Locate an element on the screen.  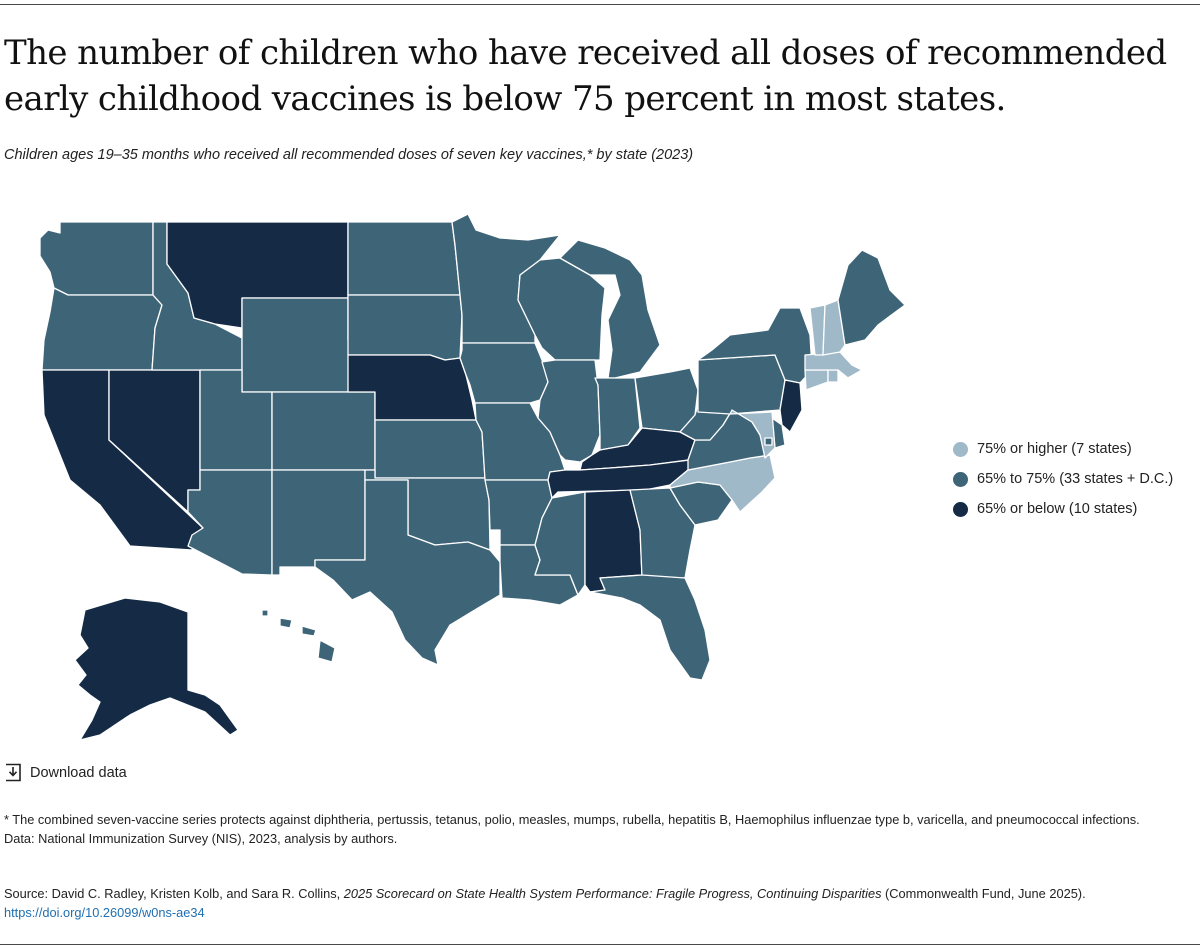
download-data-button: Download data is located at coordinates (65, 772).